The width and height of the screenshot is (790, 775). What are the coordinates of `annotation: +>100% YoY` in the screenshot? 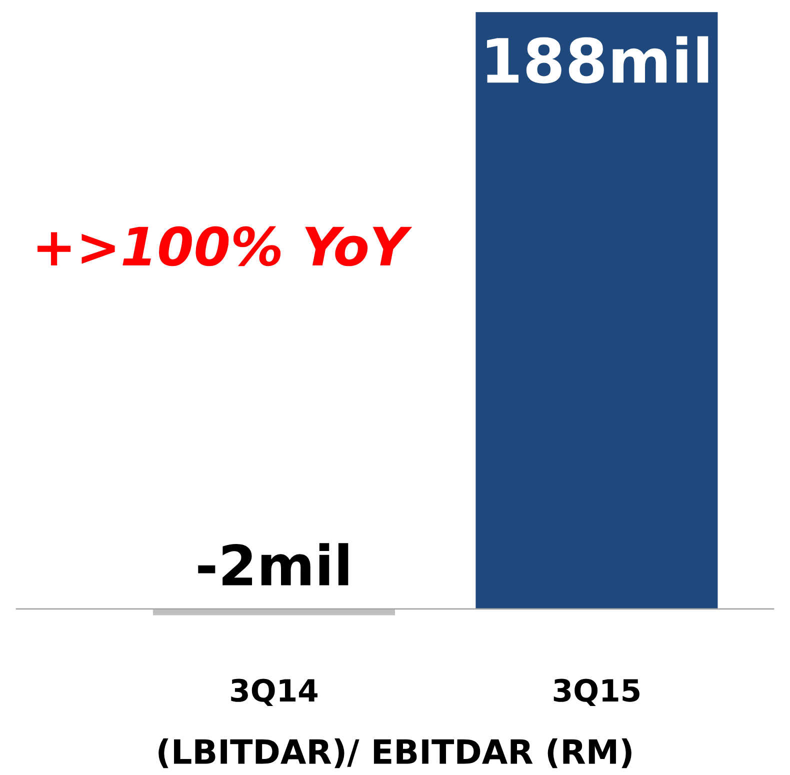 It's located at (225, 246).